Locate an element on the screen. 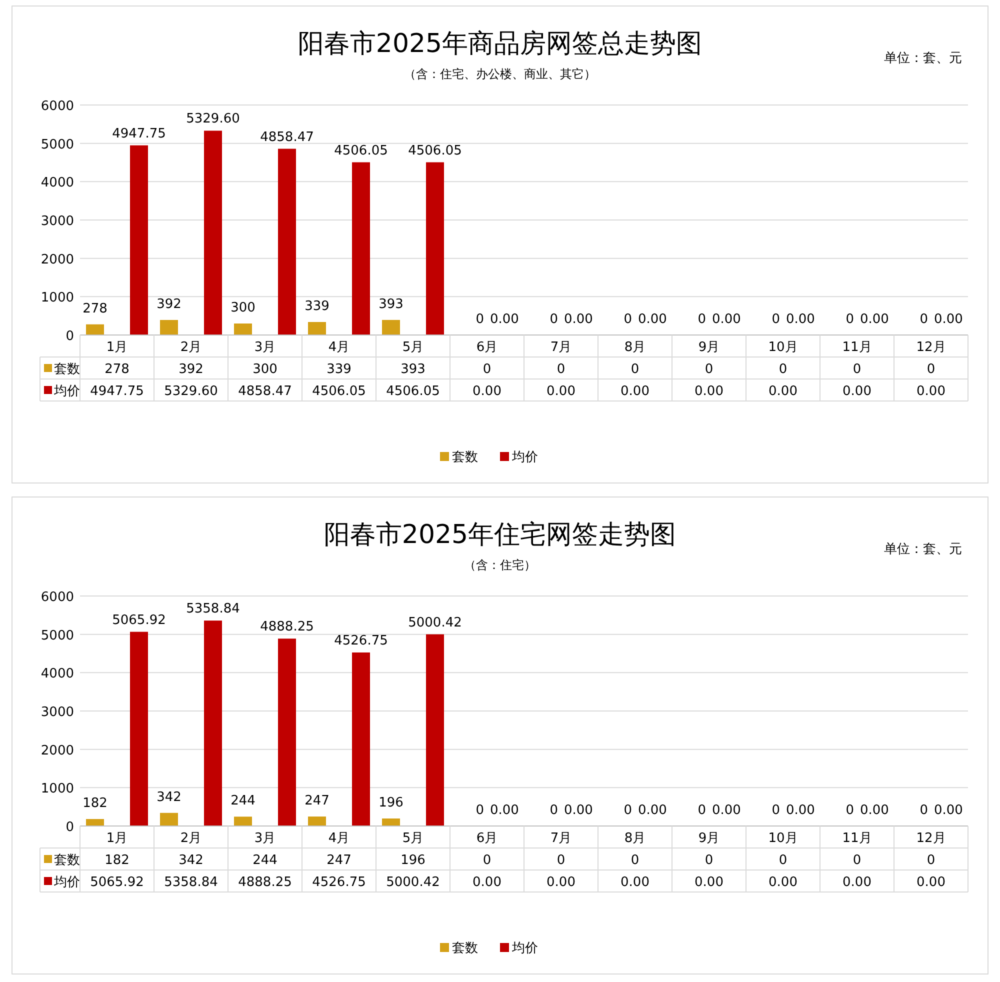  y-tick-label: 5000 is located at coordinates (57, 636).